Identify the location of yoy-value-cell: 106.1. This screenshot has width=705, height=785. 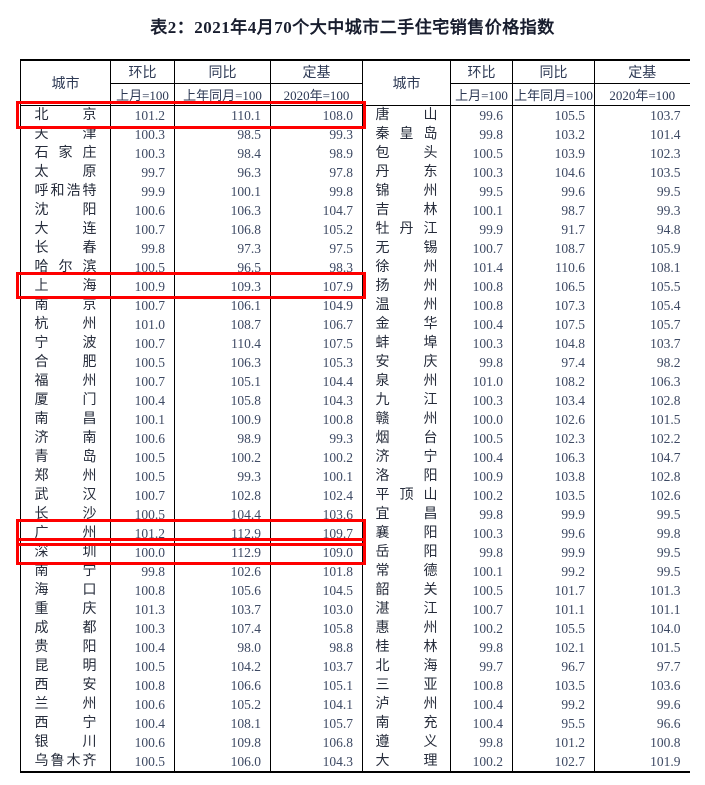
(222, 305).